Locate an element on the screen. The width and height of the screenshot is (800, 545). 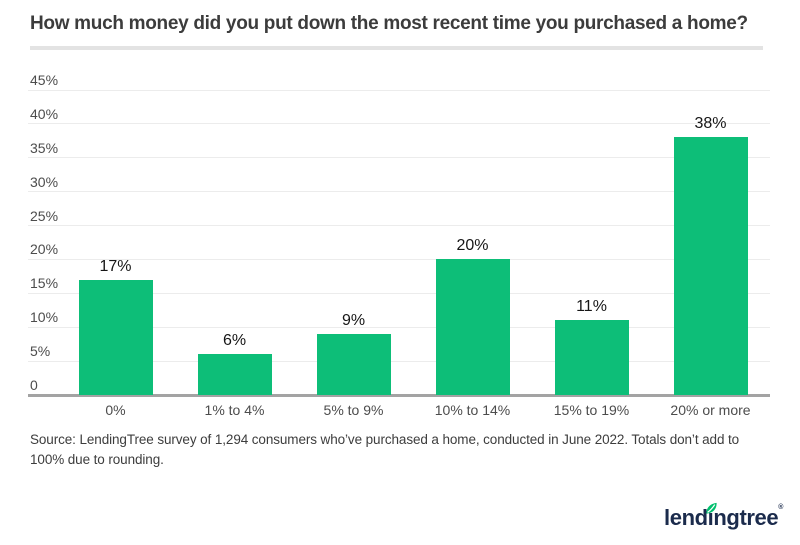
leaf-icon is located at coordinates (711, 508).